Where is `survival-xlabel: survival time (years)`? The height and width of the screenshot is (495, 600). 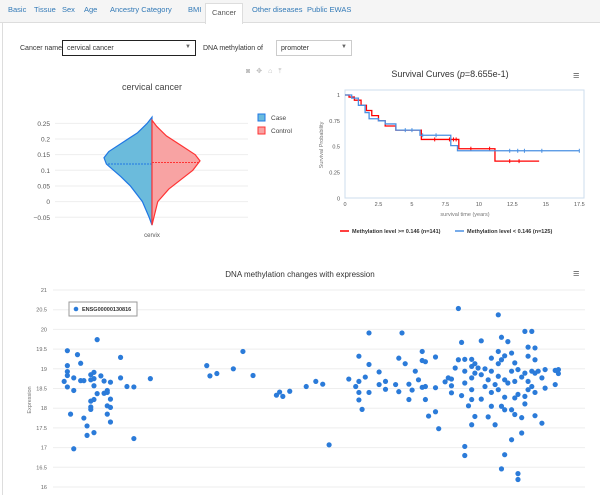 survival-xlabel: survival time (years) is located at coordinates (464, 215).